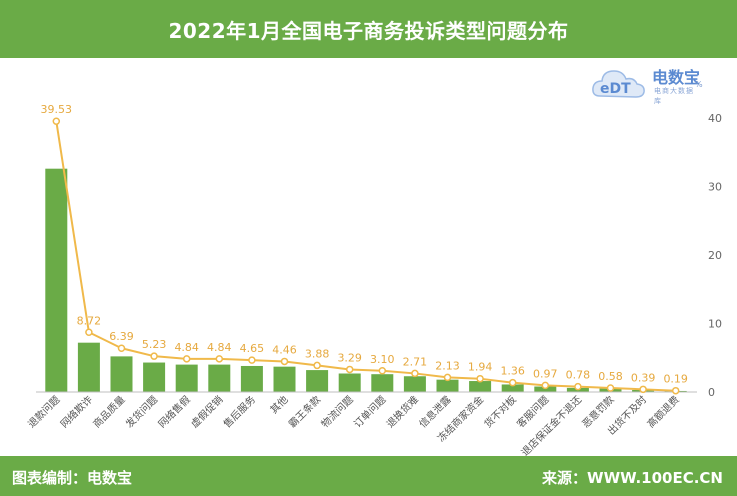 Image resolution: width=737 pixels, height=496 pixels. What do you see at coordinates (480, 367) in the screenshot?
I see `data-label-13: 1.94` at bounding box center [480, 367].